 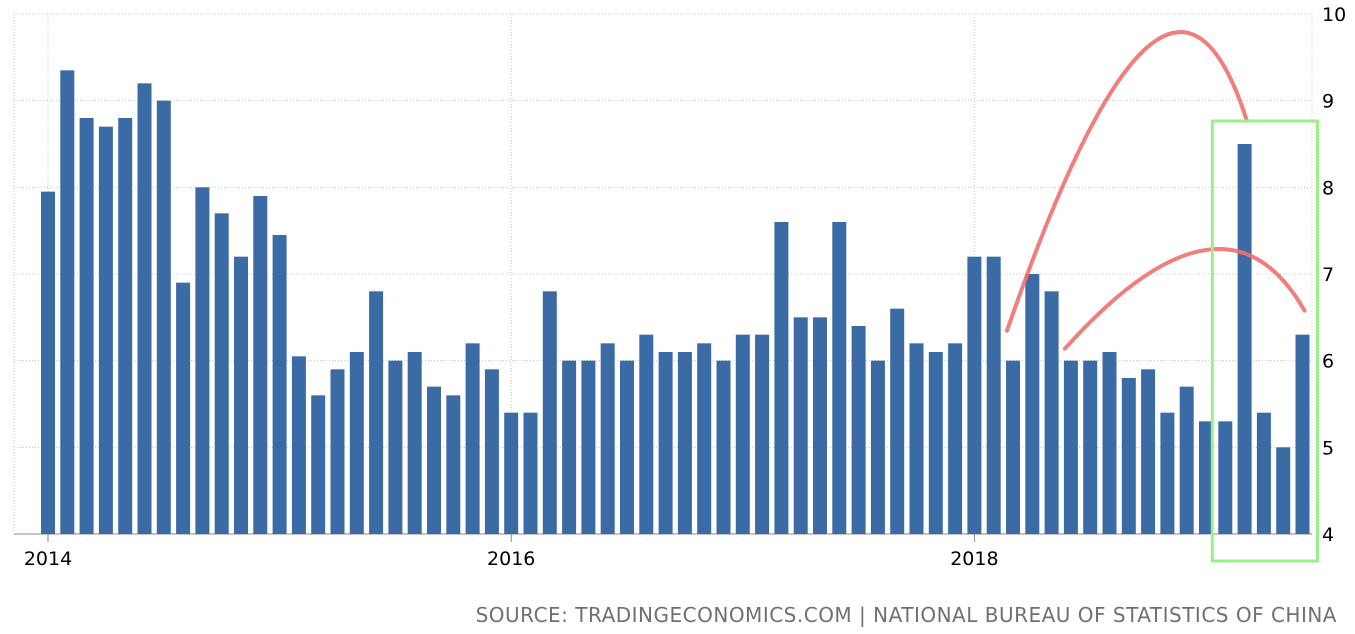 I want to click on y-tick-label: 8, so click(x=1328, y=188).